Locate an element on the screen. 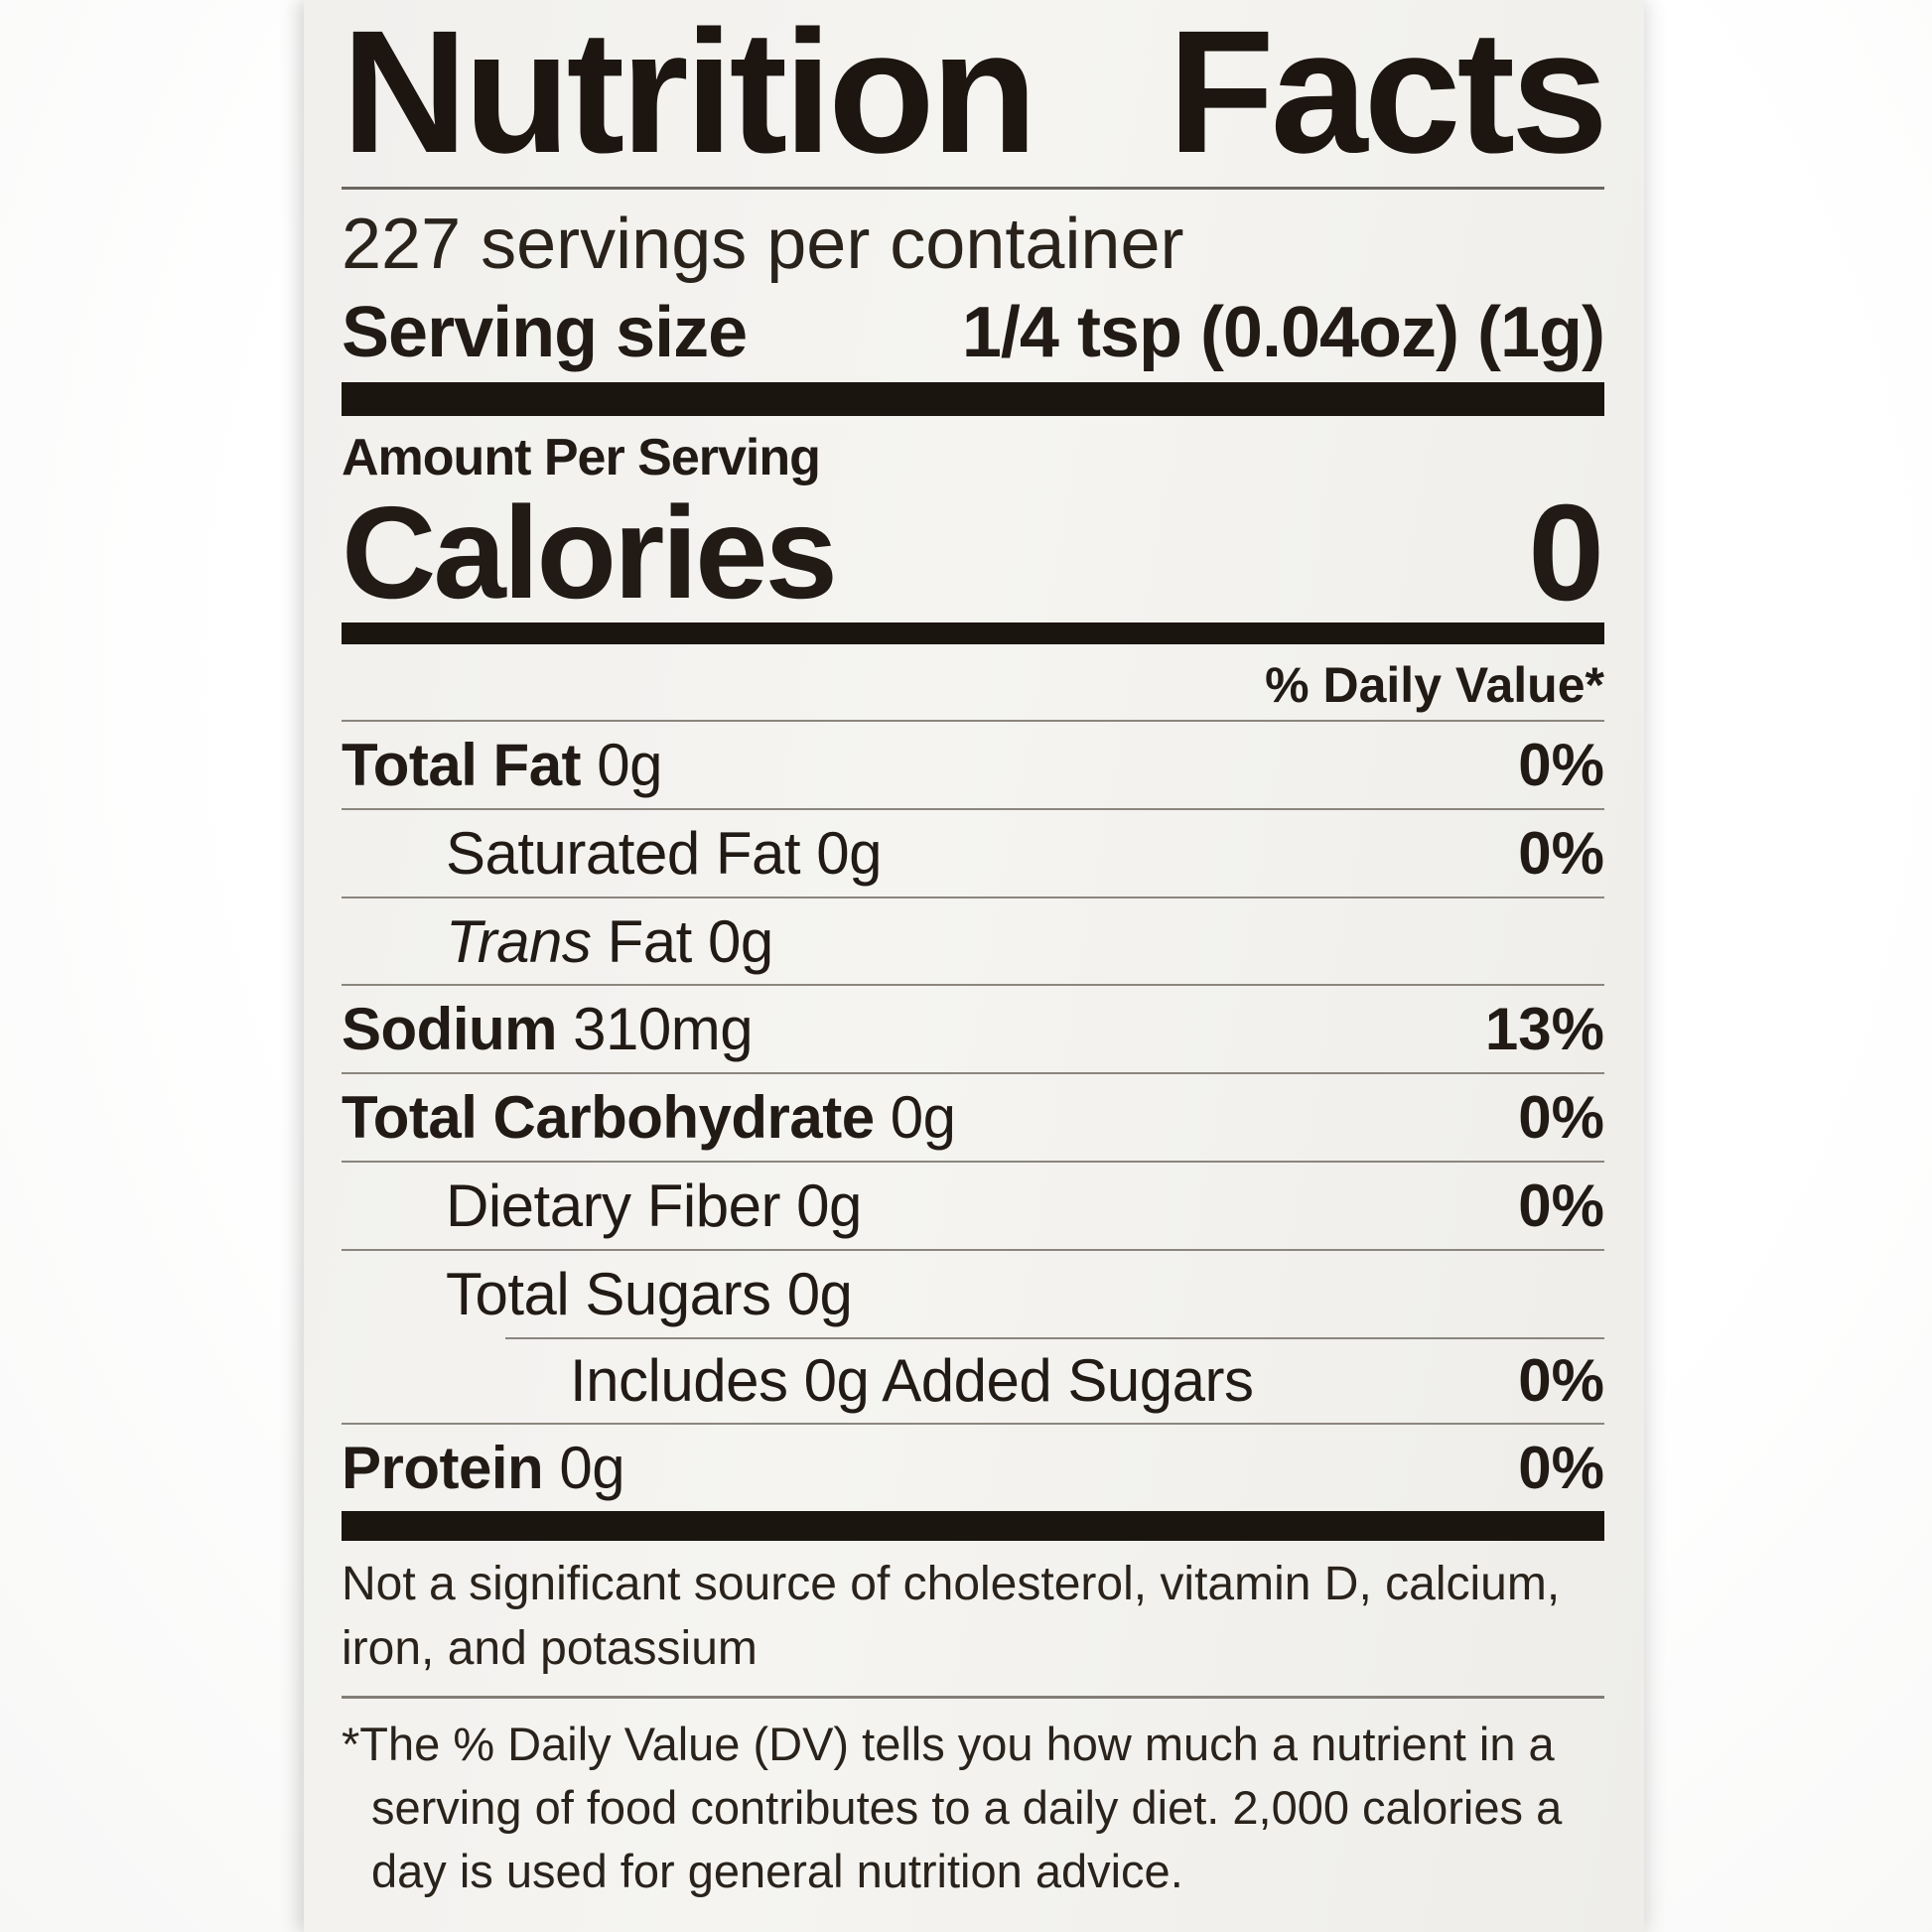 The width and height of the screenshot is (1932, 1932). nutrient-name-amount: Trans Fat 0g is located at coordinates (610, 941).